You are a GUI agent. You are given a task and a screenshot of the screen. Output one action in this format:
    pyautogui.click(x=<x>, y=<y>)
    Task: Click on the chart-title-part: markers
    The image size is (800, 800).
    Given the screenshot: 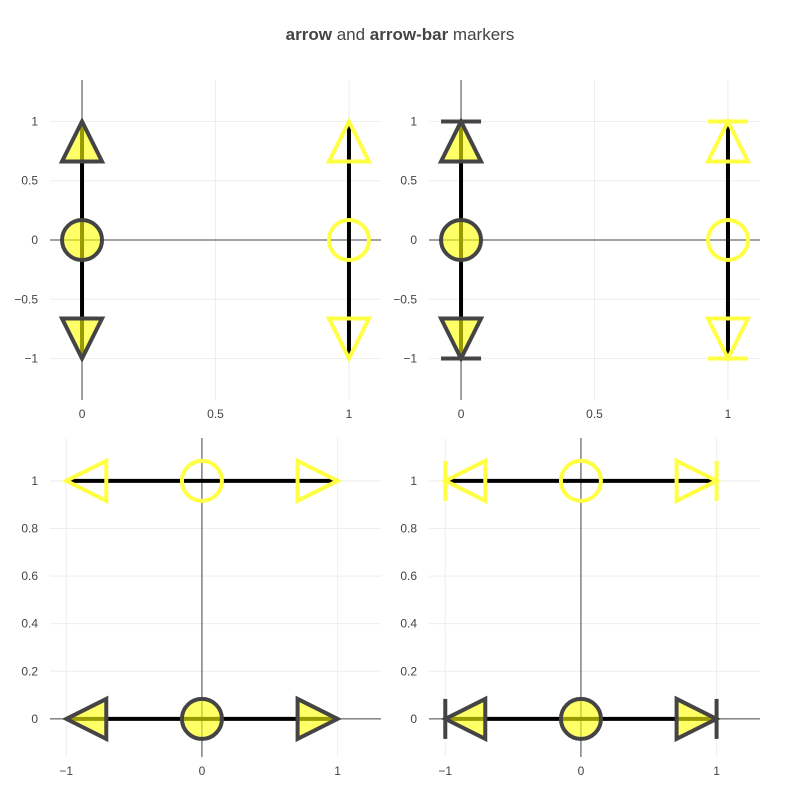 What is the action you would take?
    pyautogui.click(x=481, y=34)
    